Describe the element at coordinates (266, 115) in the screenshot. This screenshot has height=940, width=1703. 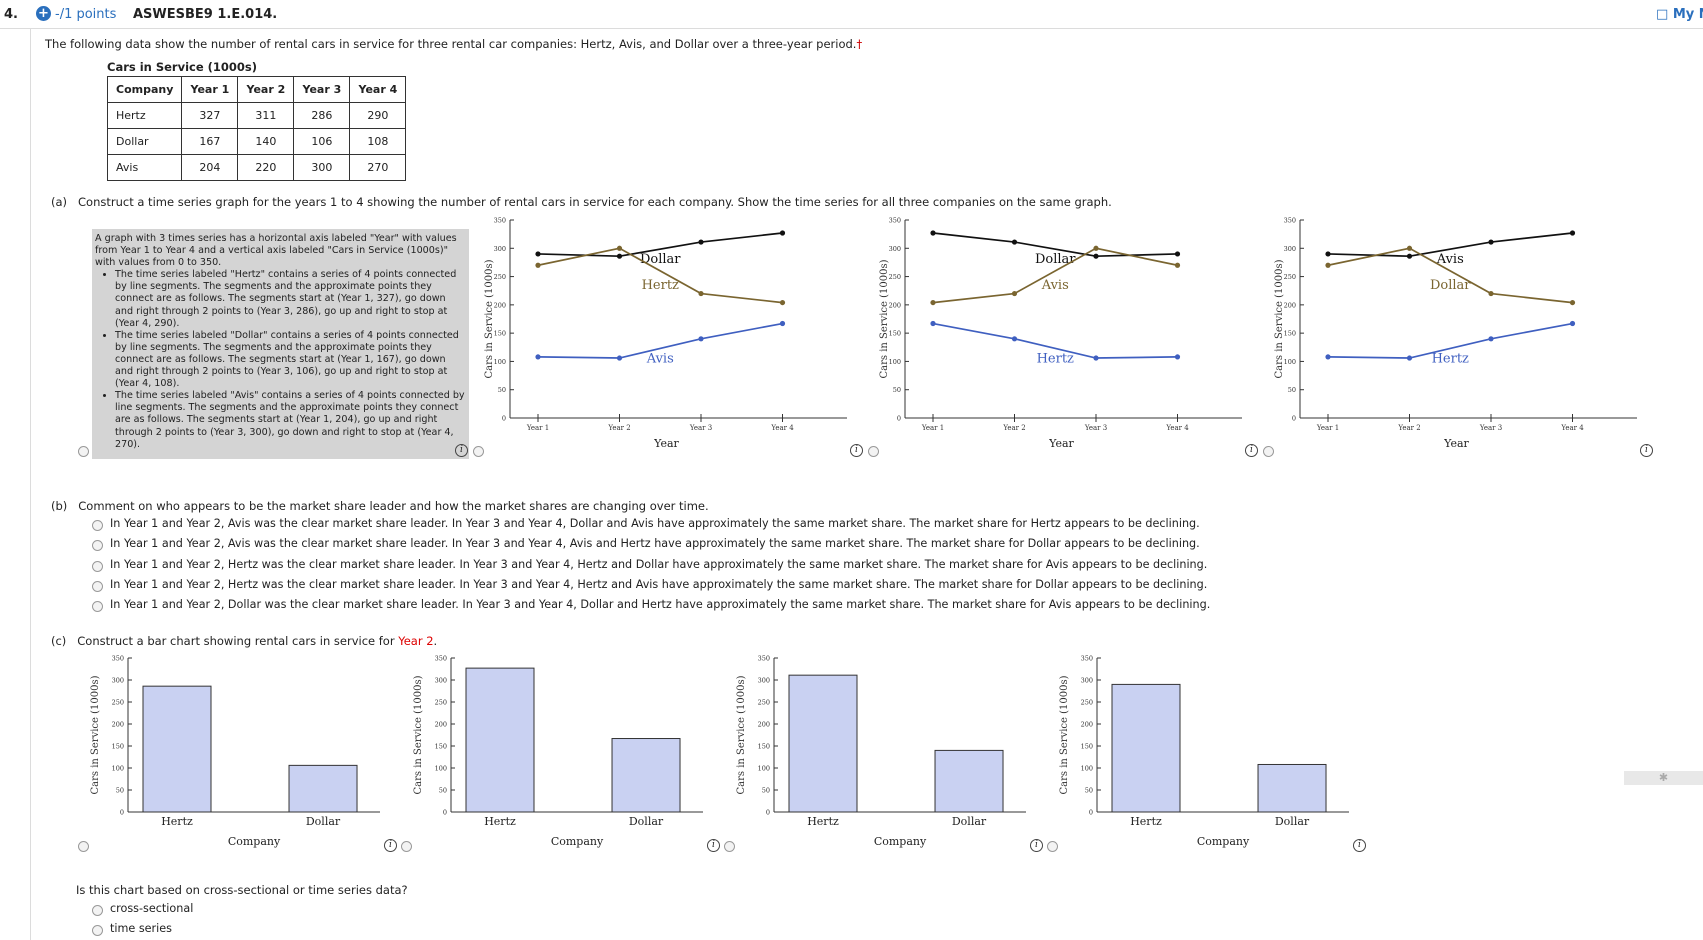
I see `table-cell: 311` at that location.